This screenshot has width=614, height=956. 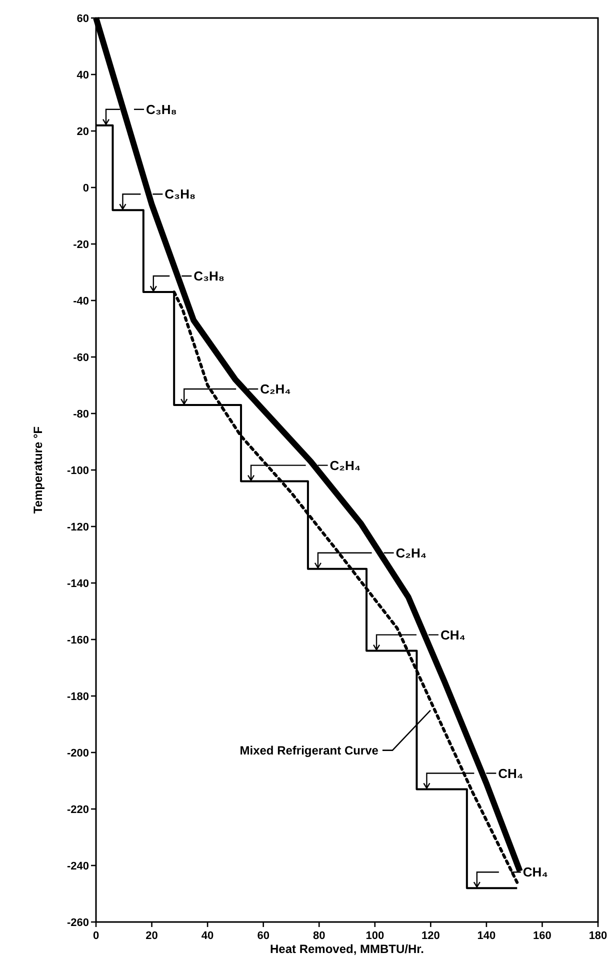 I want to click on x-tick-label: 160, so click(x=542, y=936).